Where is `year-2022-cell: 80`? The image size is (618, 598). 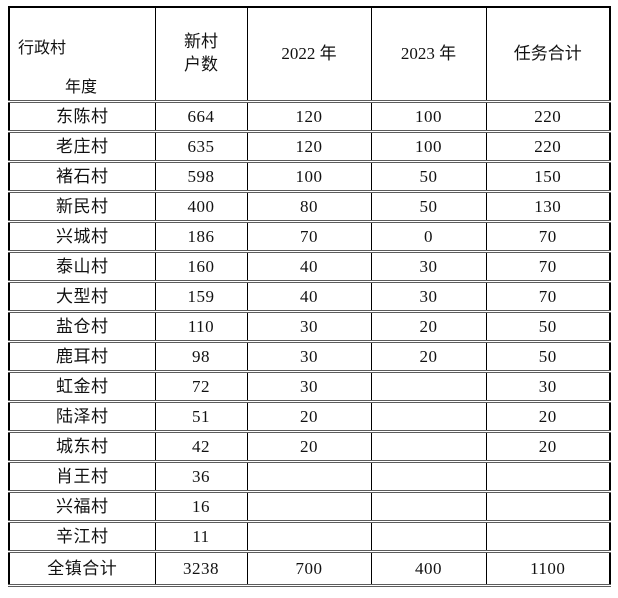
year-2022-cell: 80 is located at coordinates (309, 207).